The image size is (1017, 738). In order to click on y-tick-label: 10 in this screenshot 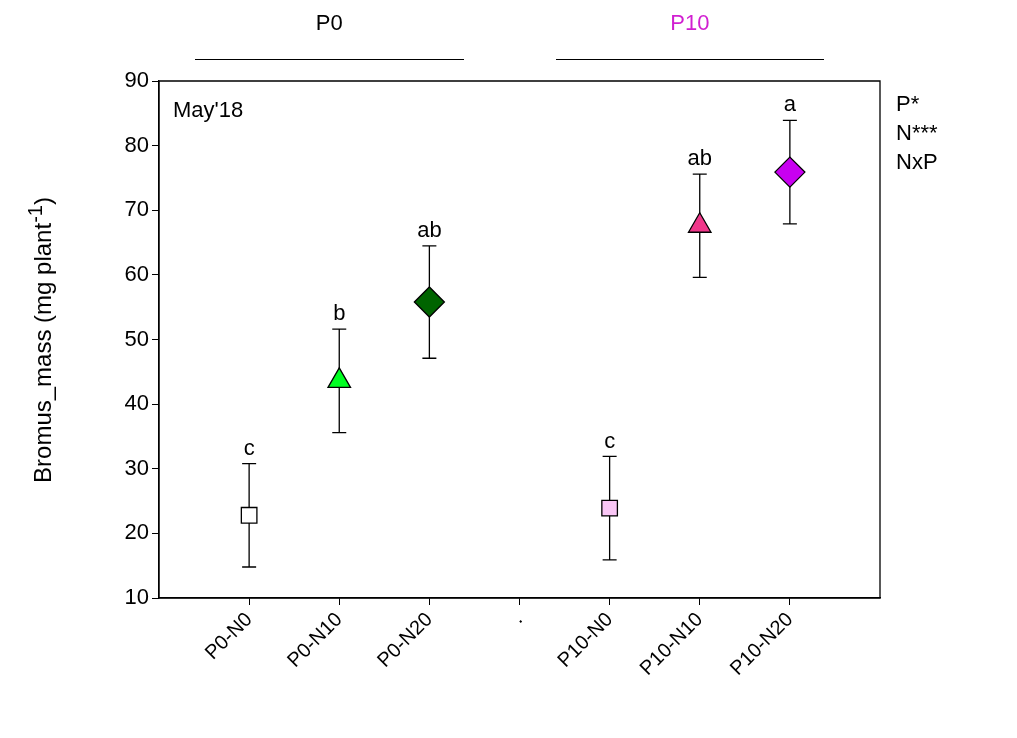, I will do `click(136, 597)`.